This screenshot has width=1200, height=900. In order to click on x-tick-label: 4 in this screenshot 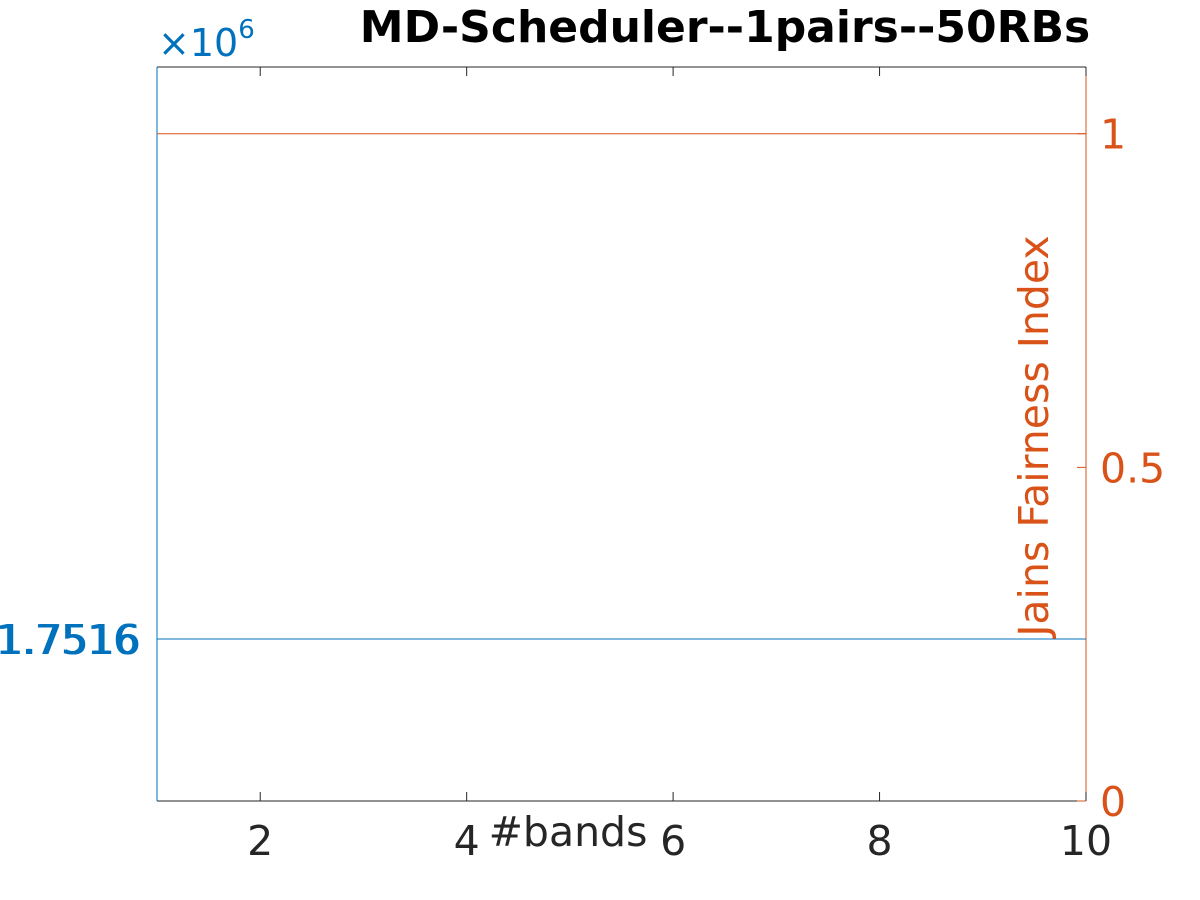, I will do `click(467, 841)`.